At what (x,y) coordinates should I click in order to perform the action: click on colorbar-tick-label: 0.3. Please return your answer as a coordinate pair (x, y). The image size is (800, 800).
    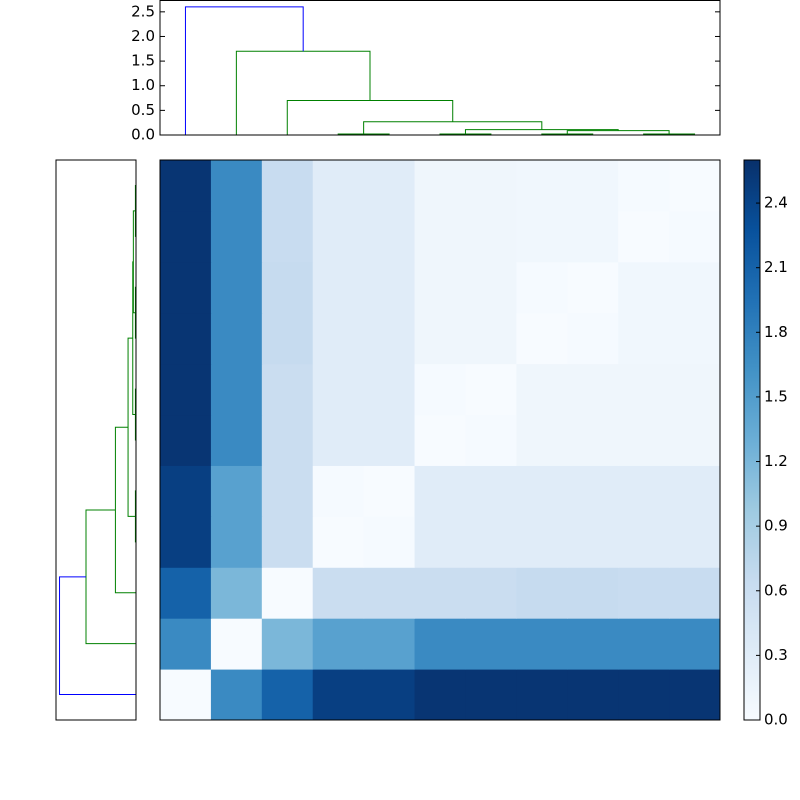
    Looking at the image, I should click on (776, 655).